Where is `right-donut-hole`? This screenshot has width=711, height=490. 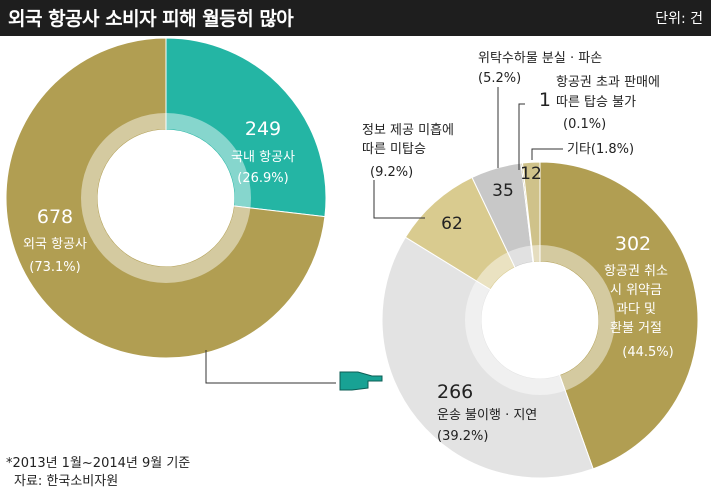 right-donut-hole is located at coordinates (540, 320).